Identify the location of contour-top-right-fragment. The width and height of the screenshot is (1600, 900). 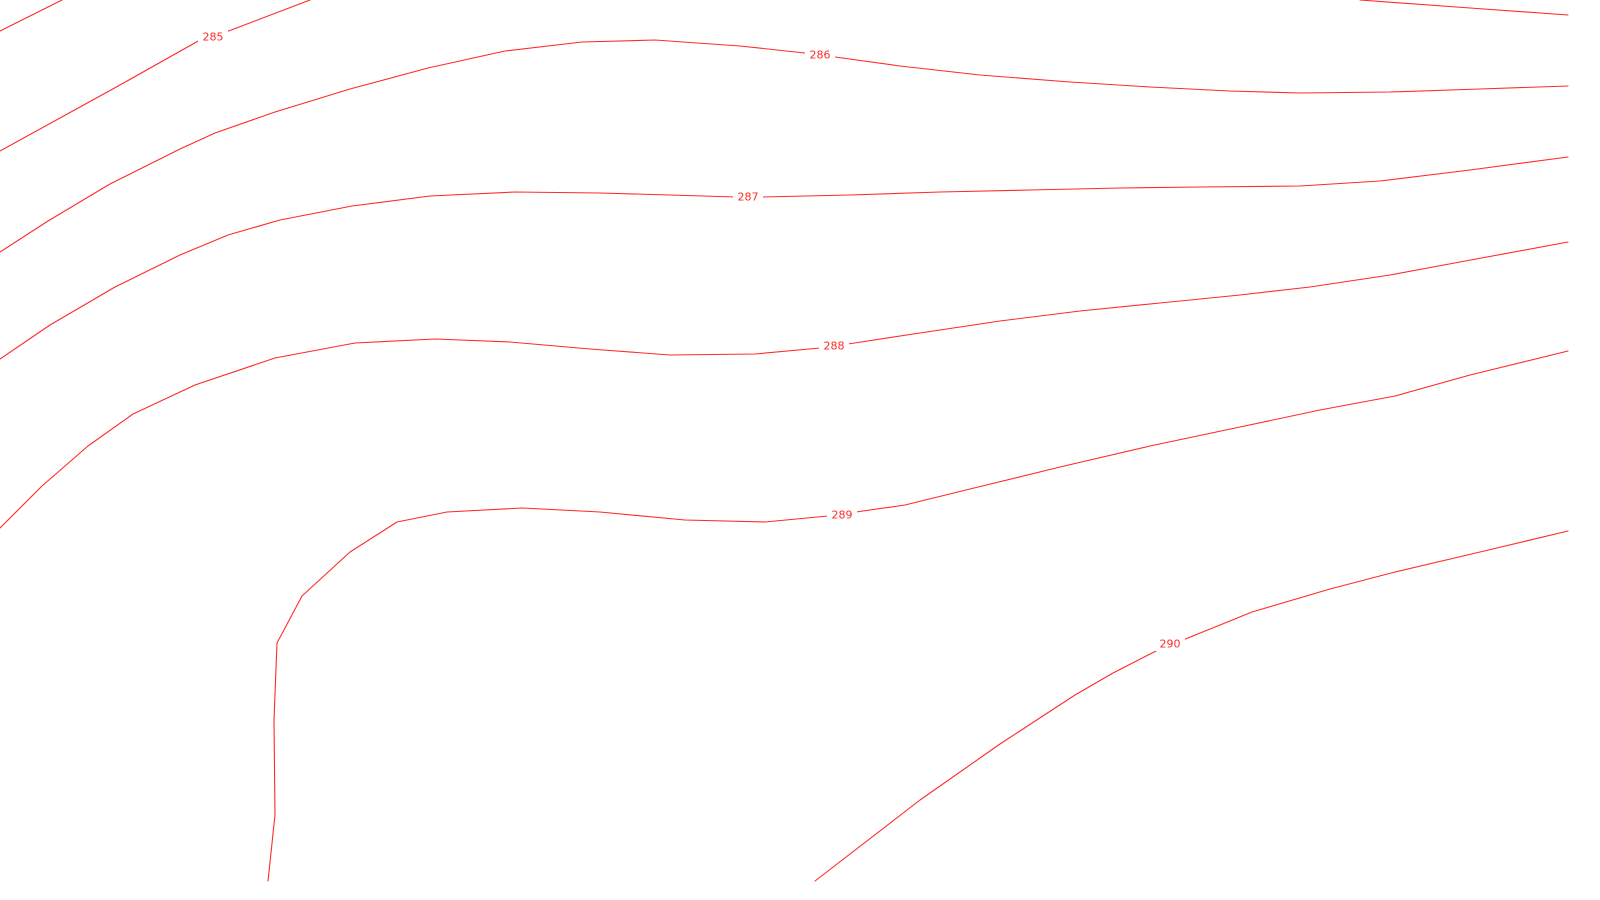
(1464, 8).